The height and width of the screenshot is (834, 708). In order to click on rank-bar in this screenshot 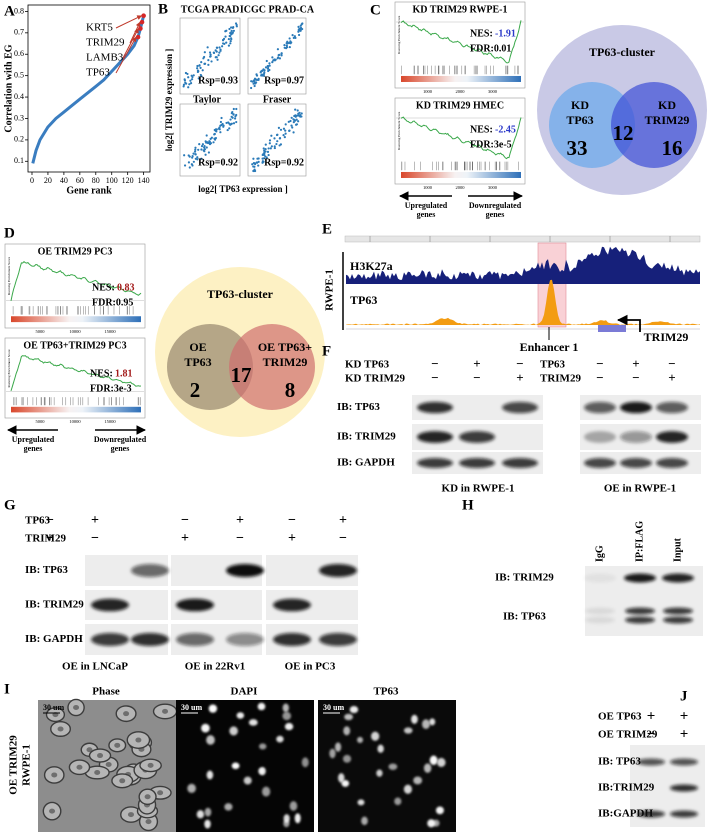, I will do `click(76, 319)`.